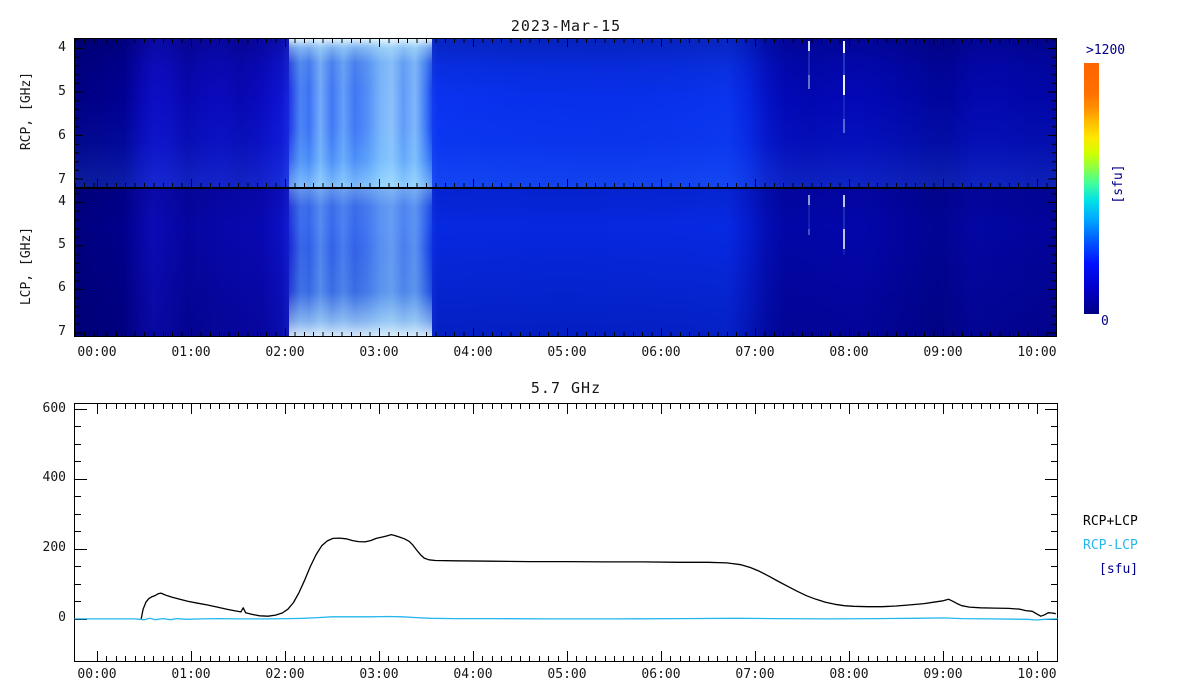 The height and width of the screenshot is (700, 1200). I want to click on profile-time-tick: 08:00, so click(849, 674).